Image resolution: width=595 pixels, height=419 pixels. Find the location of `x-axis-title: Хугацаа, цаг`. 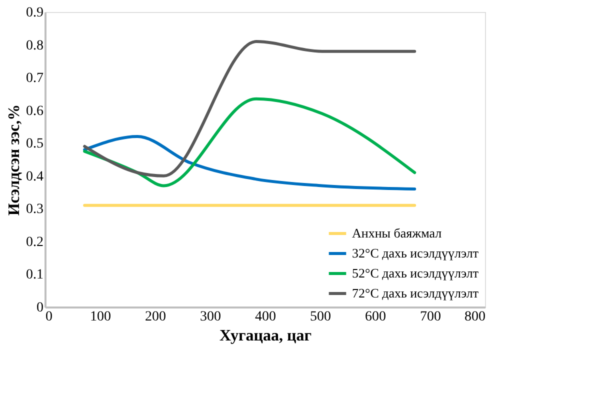

x-axis-title: Хугацаа, цаг is located at coordinates (266, 336).